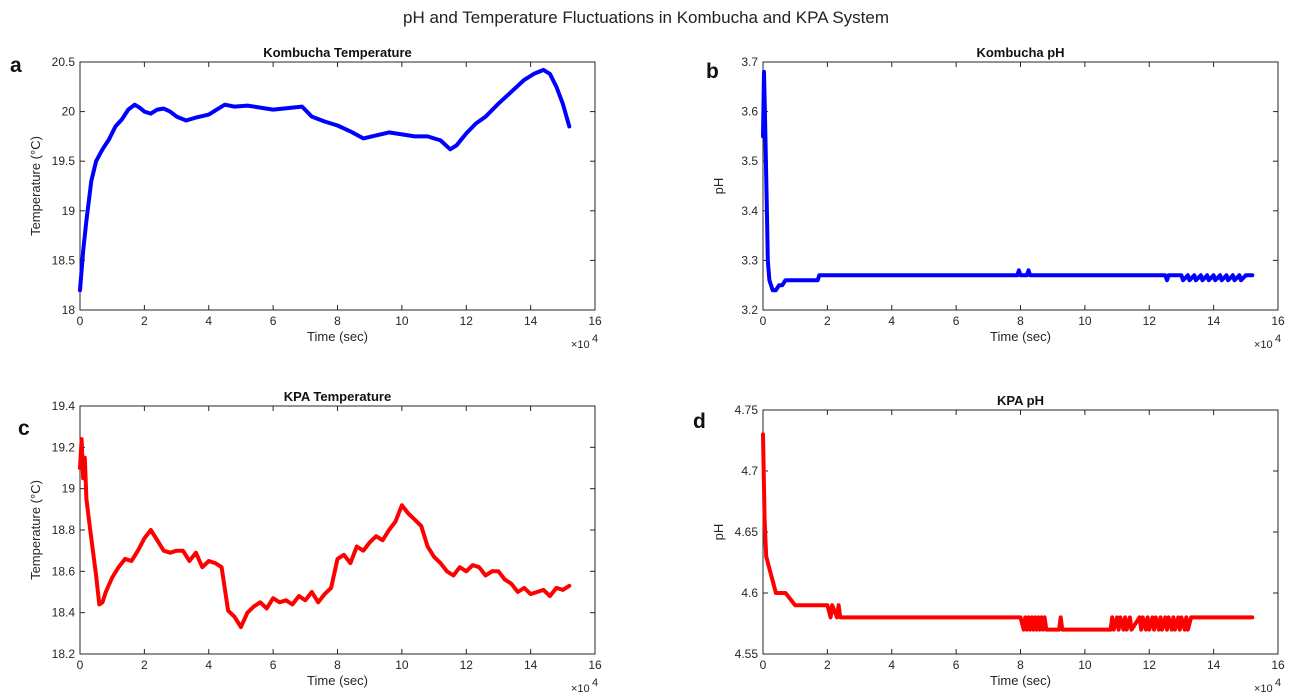  I want to click on panel-title: KPA Temperature, so click(337, 396).